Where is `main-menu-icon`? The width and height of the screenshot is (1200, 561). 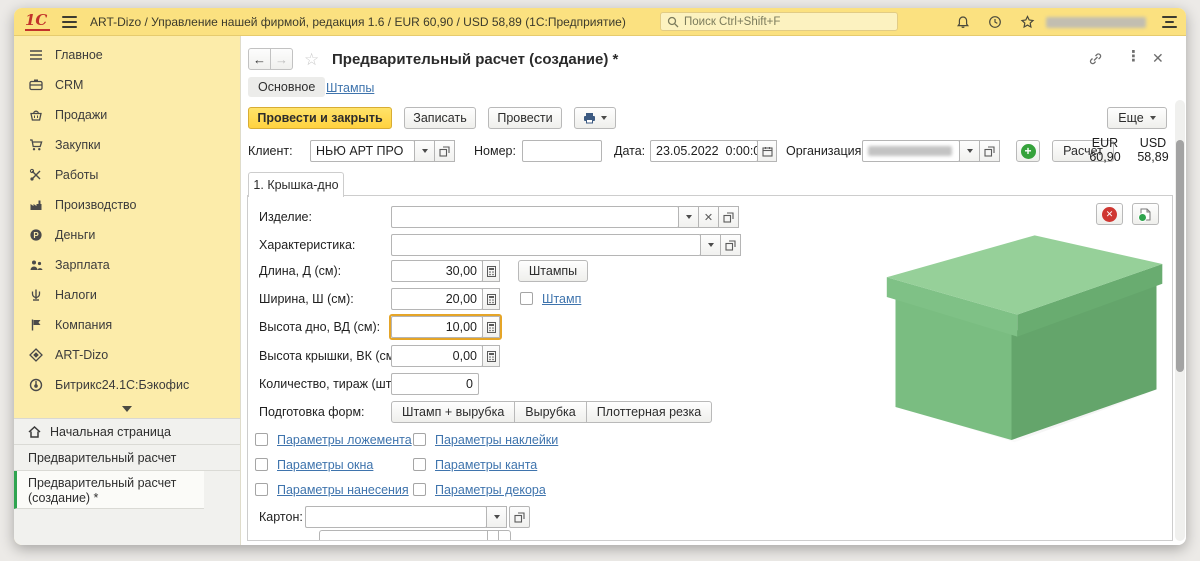 main-menu-icon is located at coordinates (69, 22).